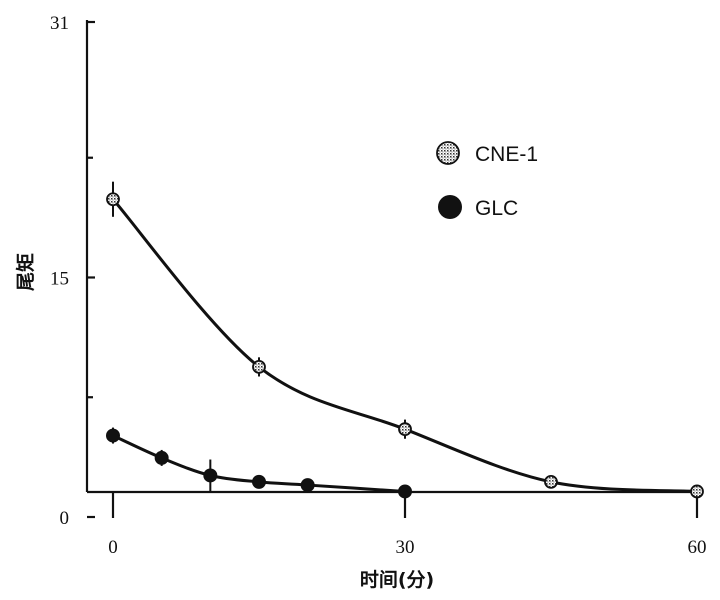 The width and height of the screenshot is (720, 600). Describe the element at coordinates (487, 180) in the screenshot. I see `legend: CNE-1 GLC` at that location.